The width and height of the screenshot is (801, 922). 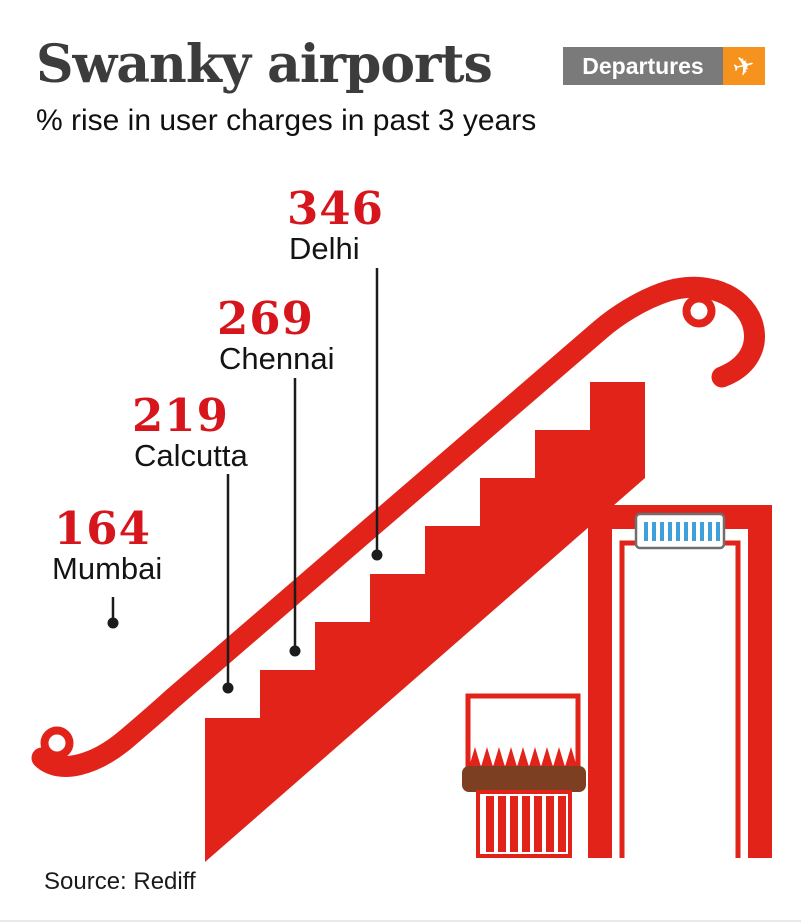 I want to click on dot-chennai, so click(x=295, y=651).